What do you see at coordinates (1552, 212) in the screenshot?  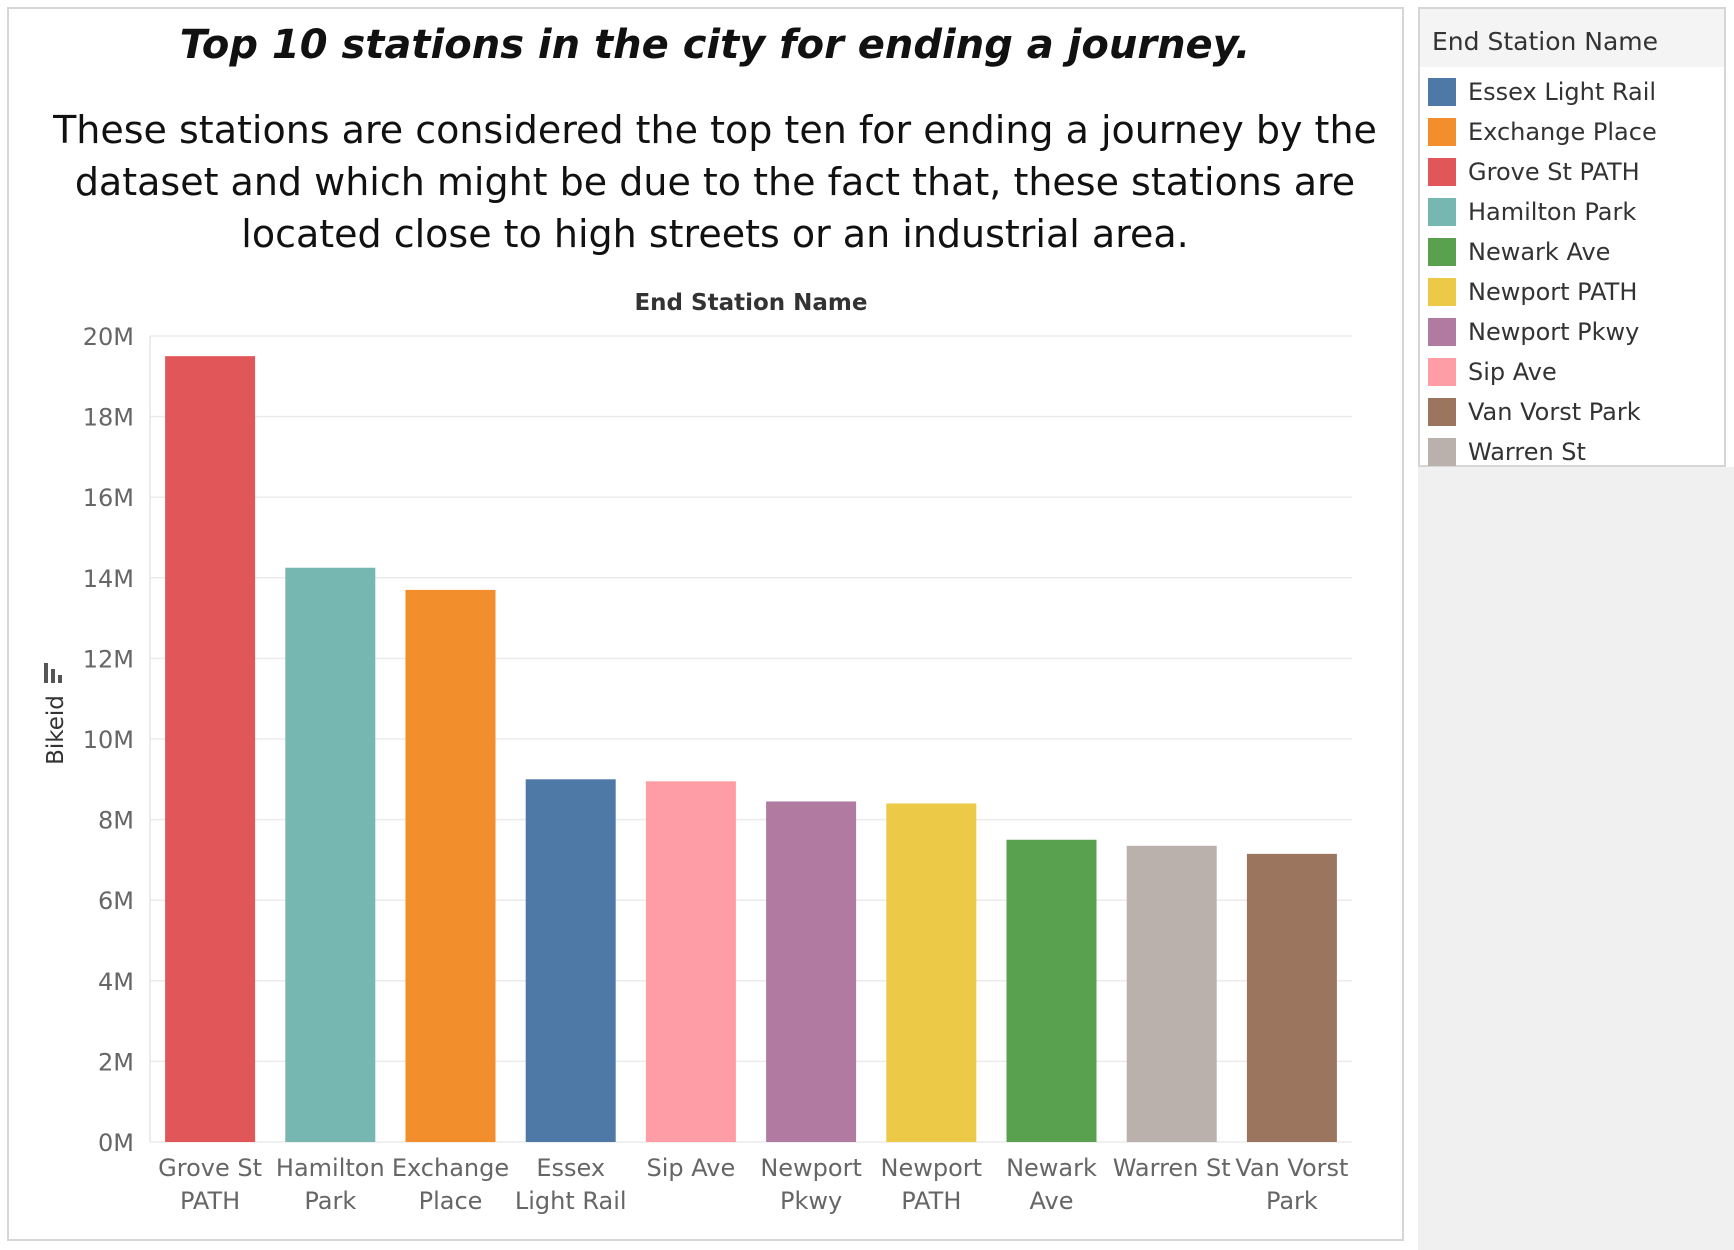 I see `legend-label: Hamilton Park` at bounding box center [1552, 212].